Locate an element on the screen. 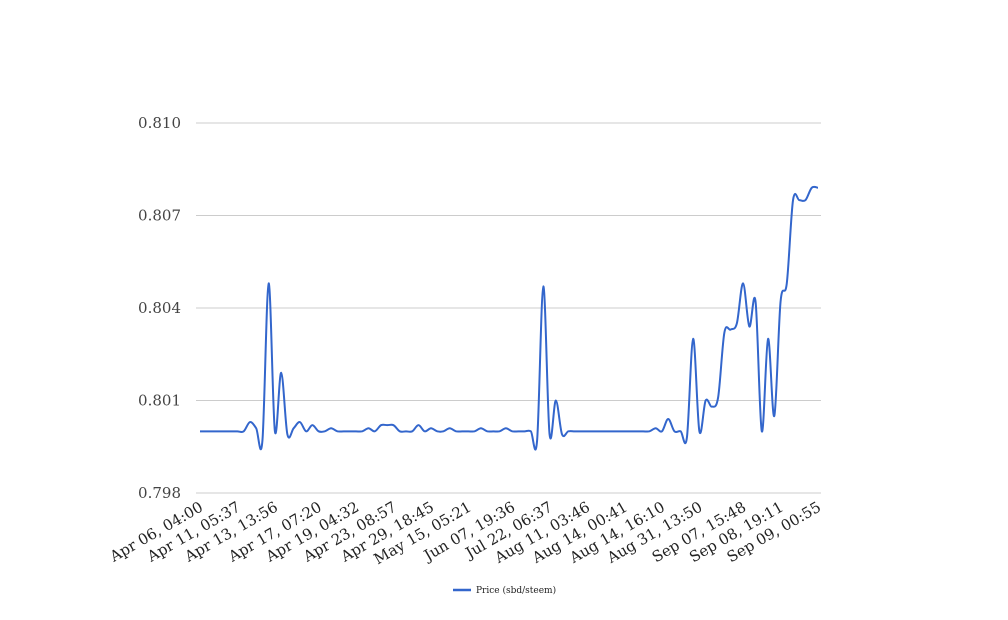 The width and height of the screenshot is (1008, 620). y-tick-label: 0.804 is located at coordinates (159, 308).